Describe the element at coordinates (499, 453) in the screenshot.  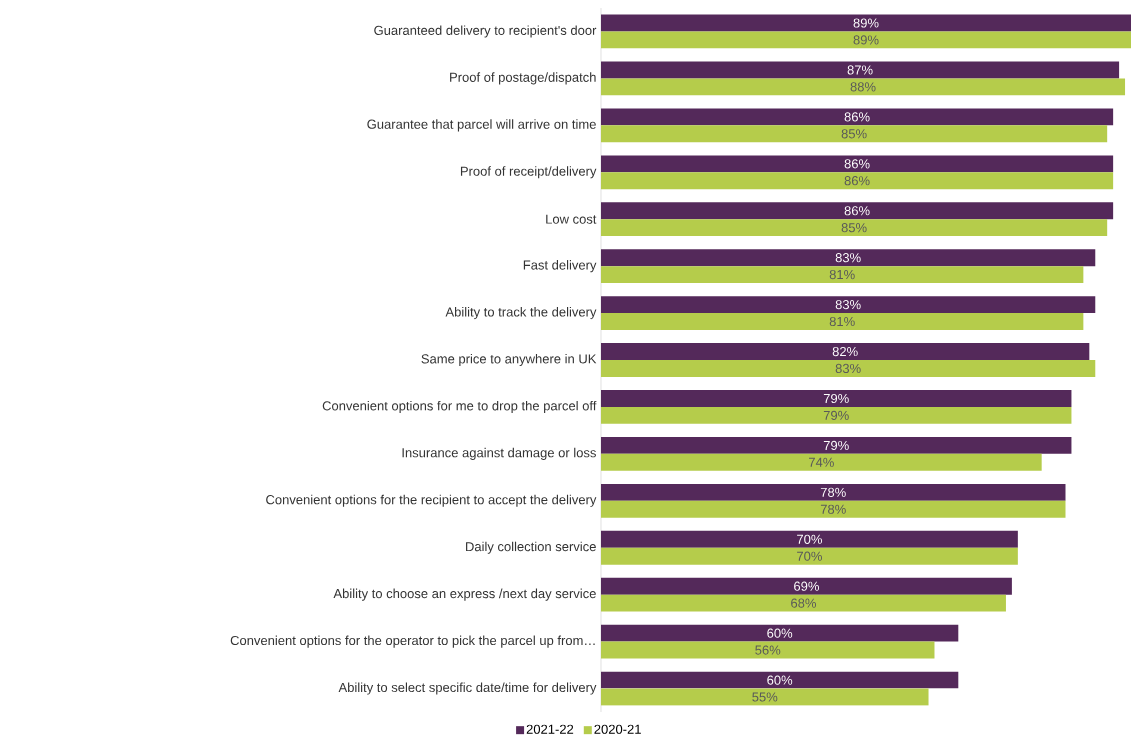
I see `y-tick-label: Insurance against damage or loss` at that location.